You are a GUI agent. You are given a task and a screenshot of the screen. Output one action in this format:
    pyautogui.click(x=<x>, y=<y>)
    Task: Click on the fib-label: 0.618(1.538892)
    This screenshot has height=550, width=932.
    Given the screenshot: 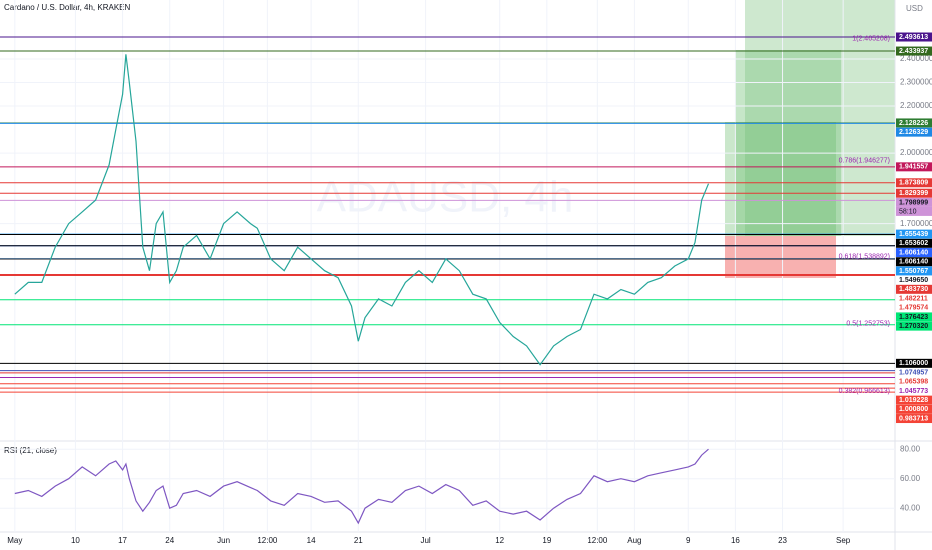 What is the action you would take?
    pyautogui.click(x=864, y=256)
    